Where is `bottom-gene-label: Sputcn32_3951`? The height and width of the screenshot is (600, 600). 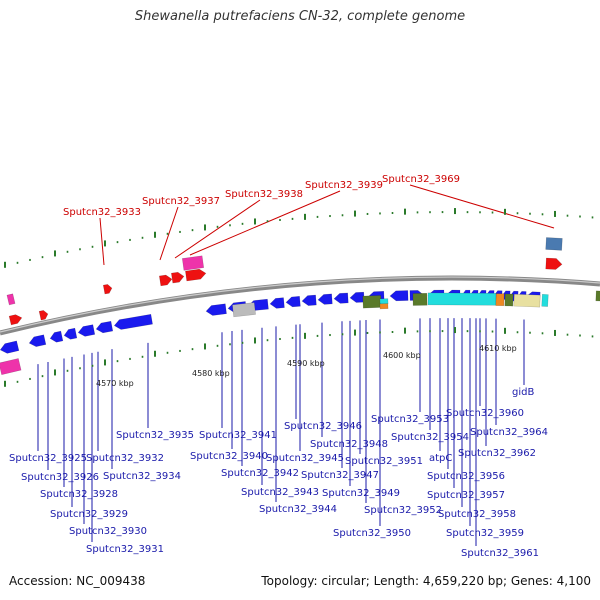 bottom-gene-label: Sputcn32_3951 is located at coordinates (384, 461).